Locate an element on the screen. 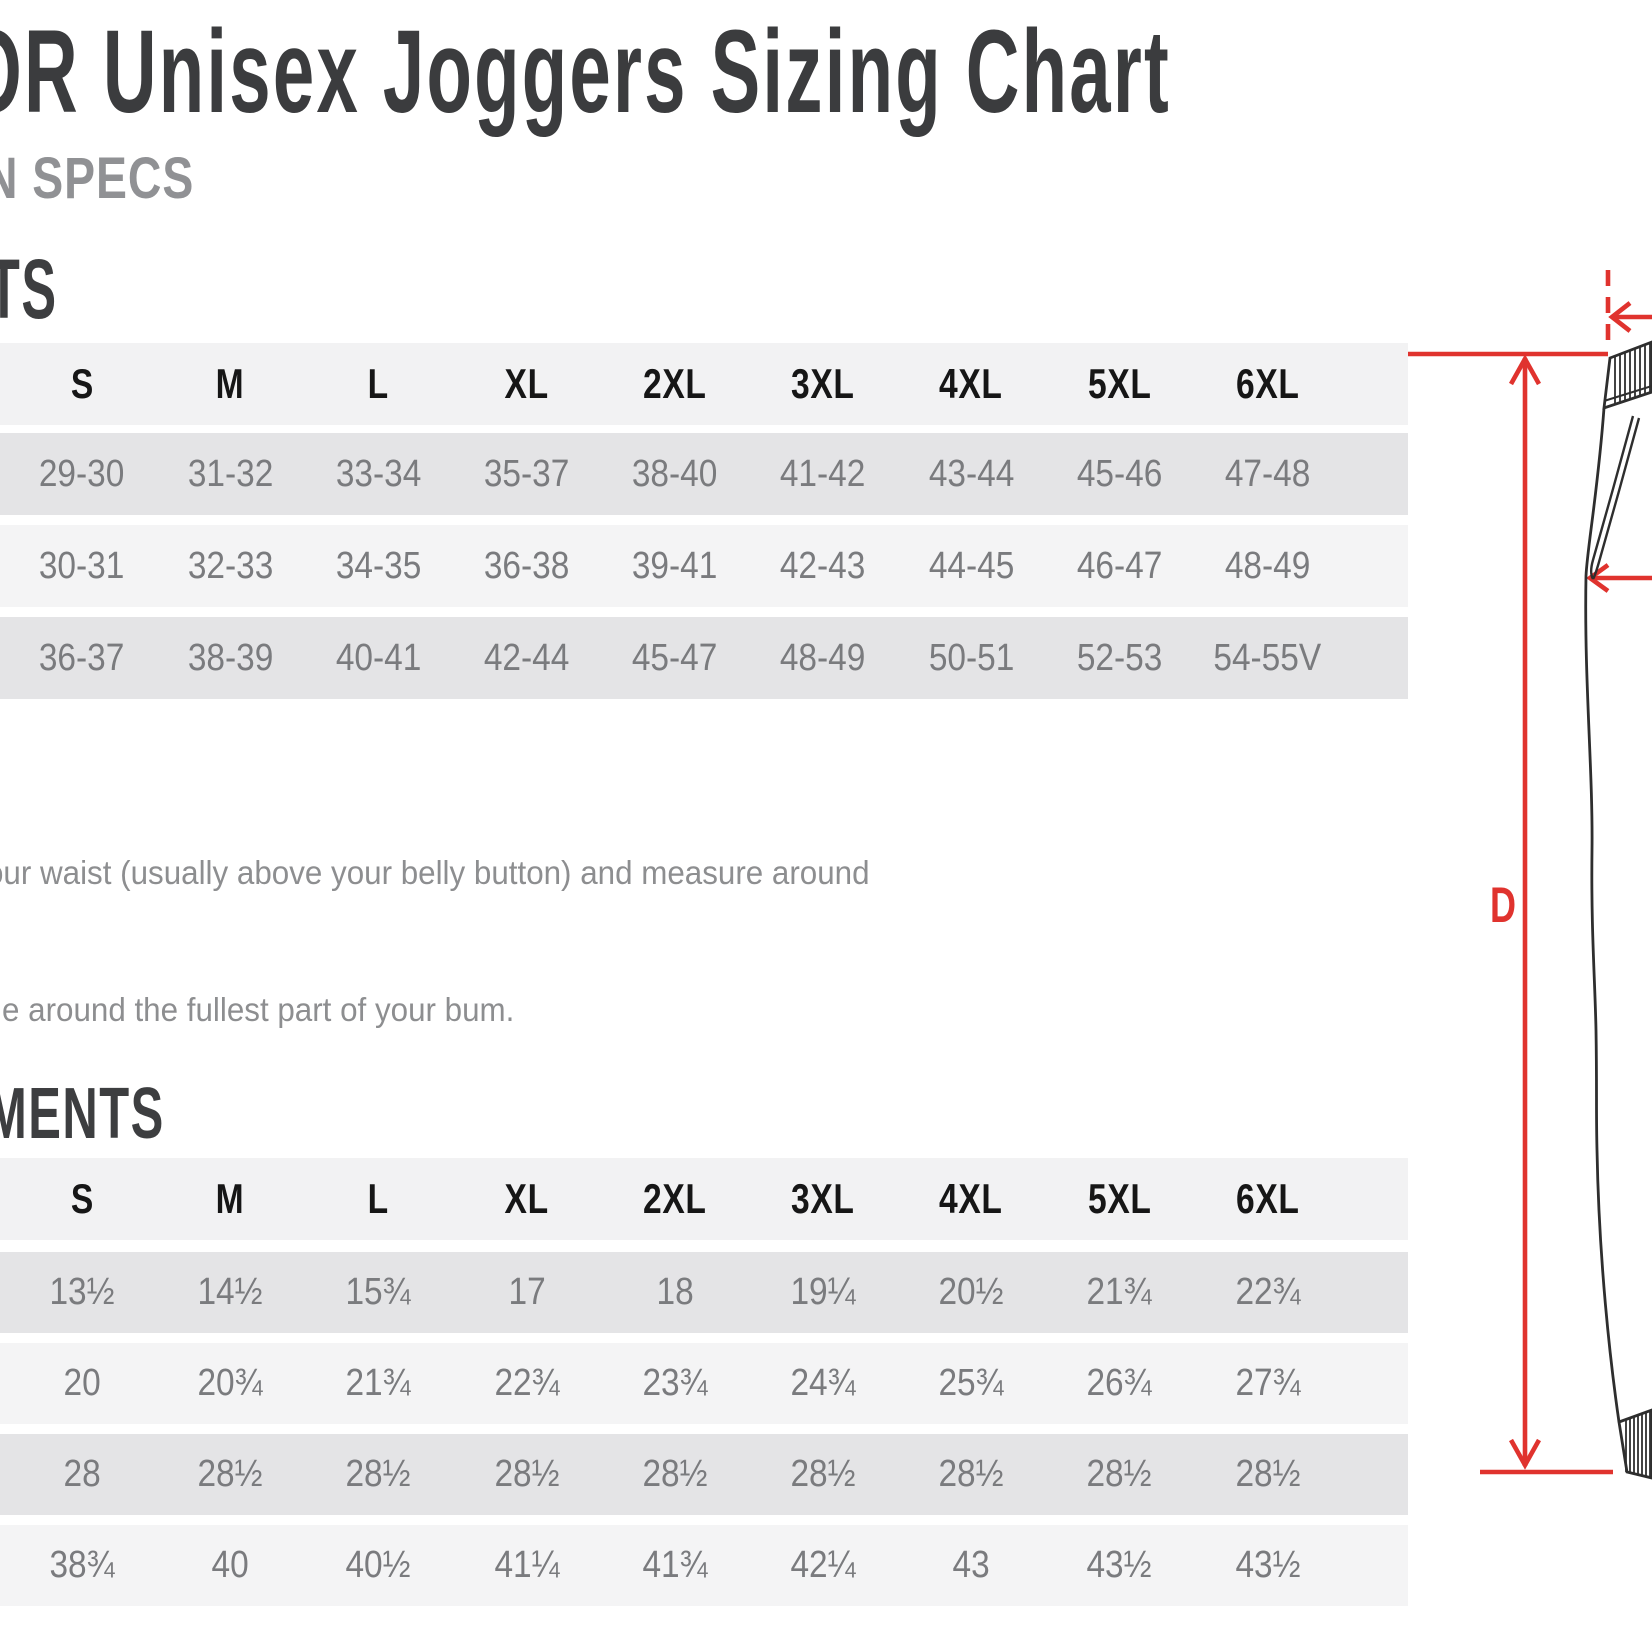  garment-table-cell-text: 43½ is located at coordinates (1268, 1565).